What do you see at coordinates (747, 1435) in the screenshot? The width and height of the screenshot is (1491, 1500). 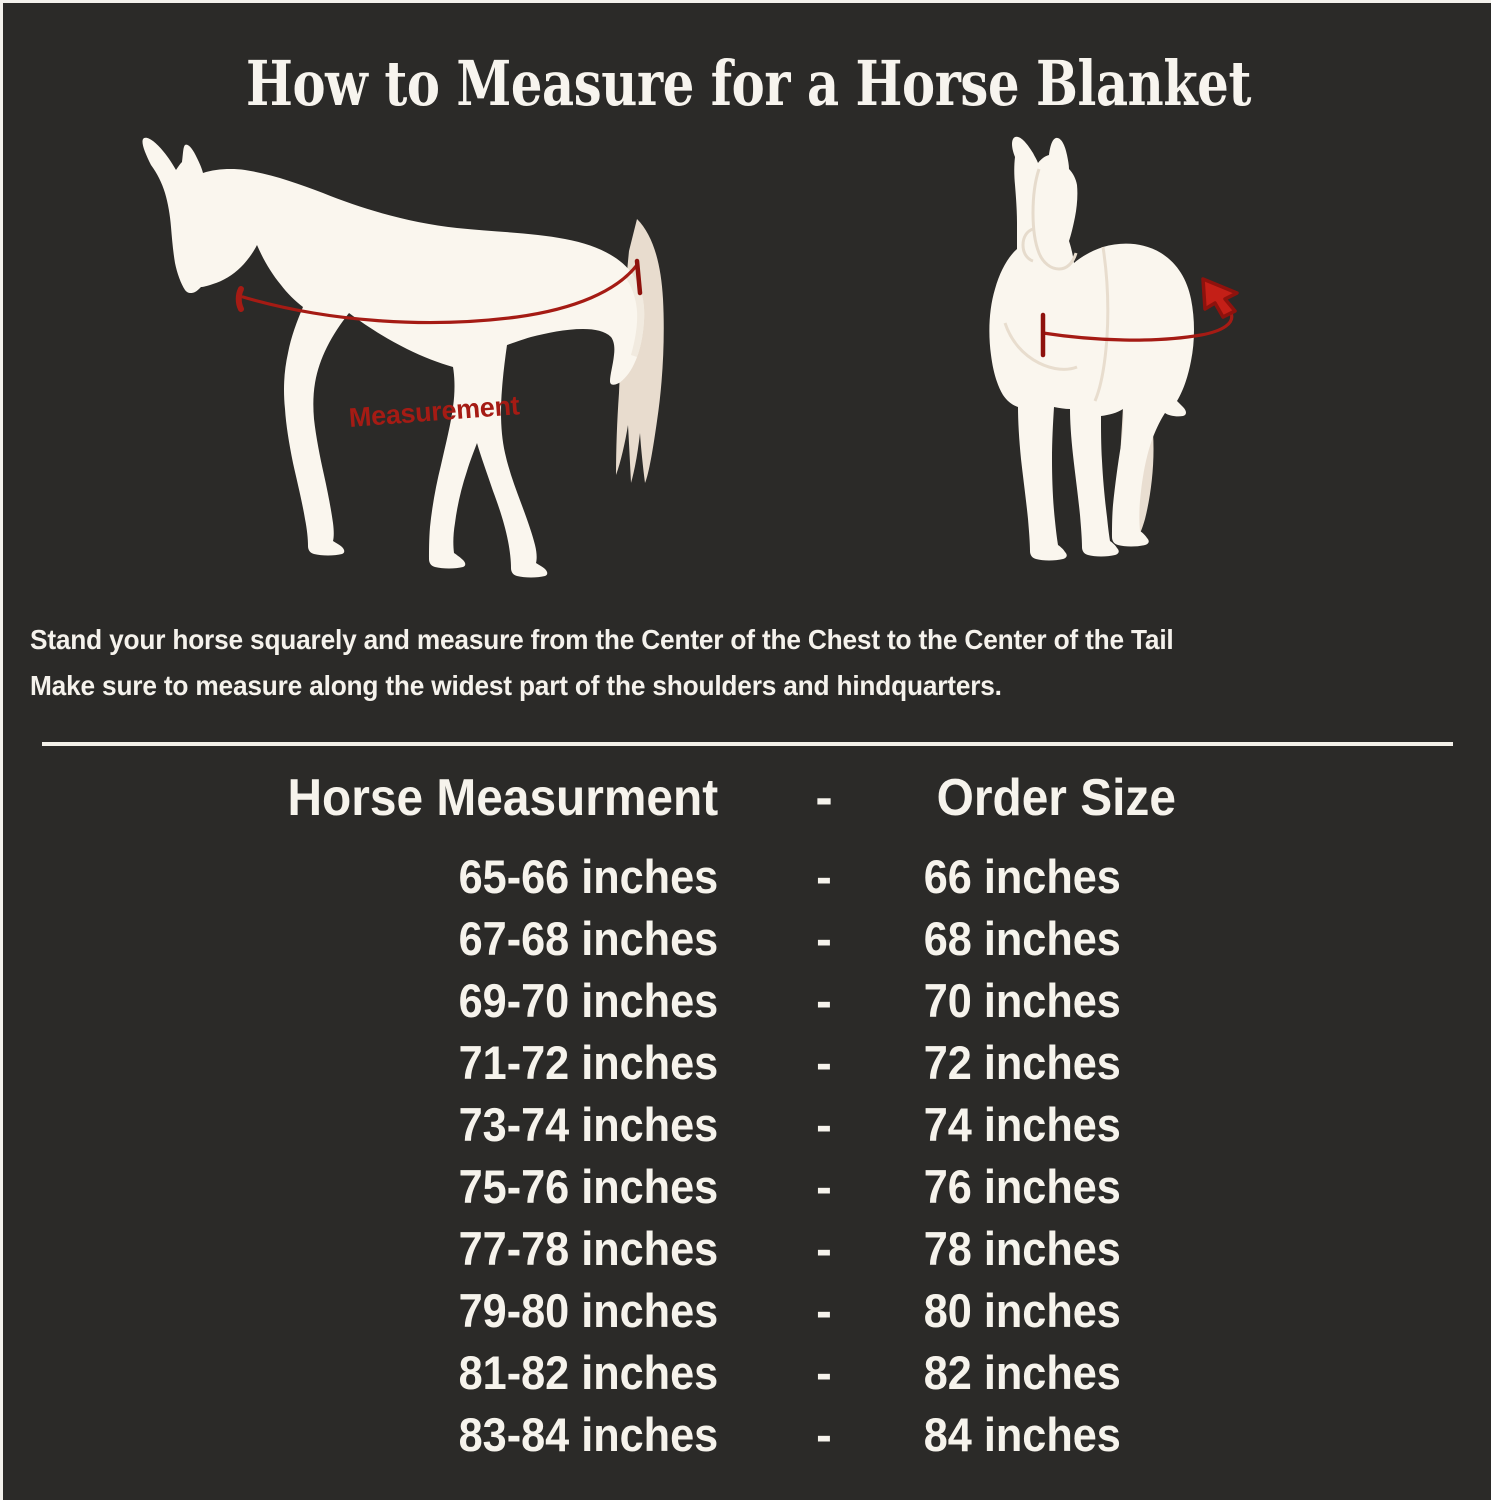 I see `table-row: 83-84 inches - 84 inches` at bounding box center [747, 1435].